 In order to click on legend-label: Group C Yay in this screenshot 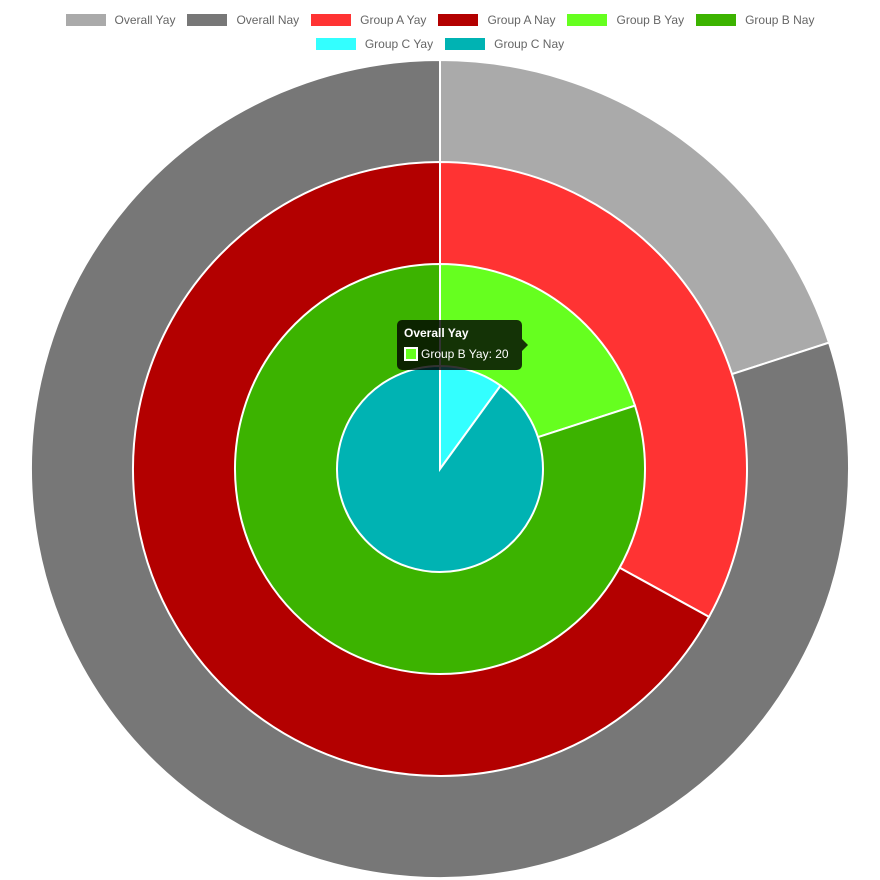, I will do `click(399, 44)`.